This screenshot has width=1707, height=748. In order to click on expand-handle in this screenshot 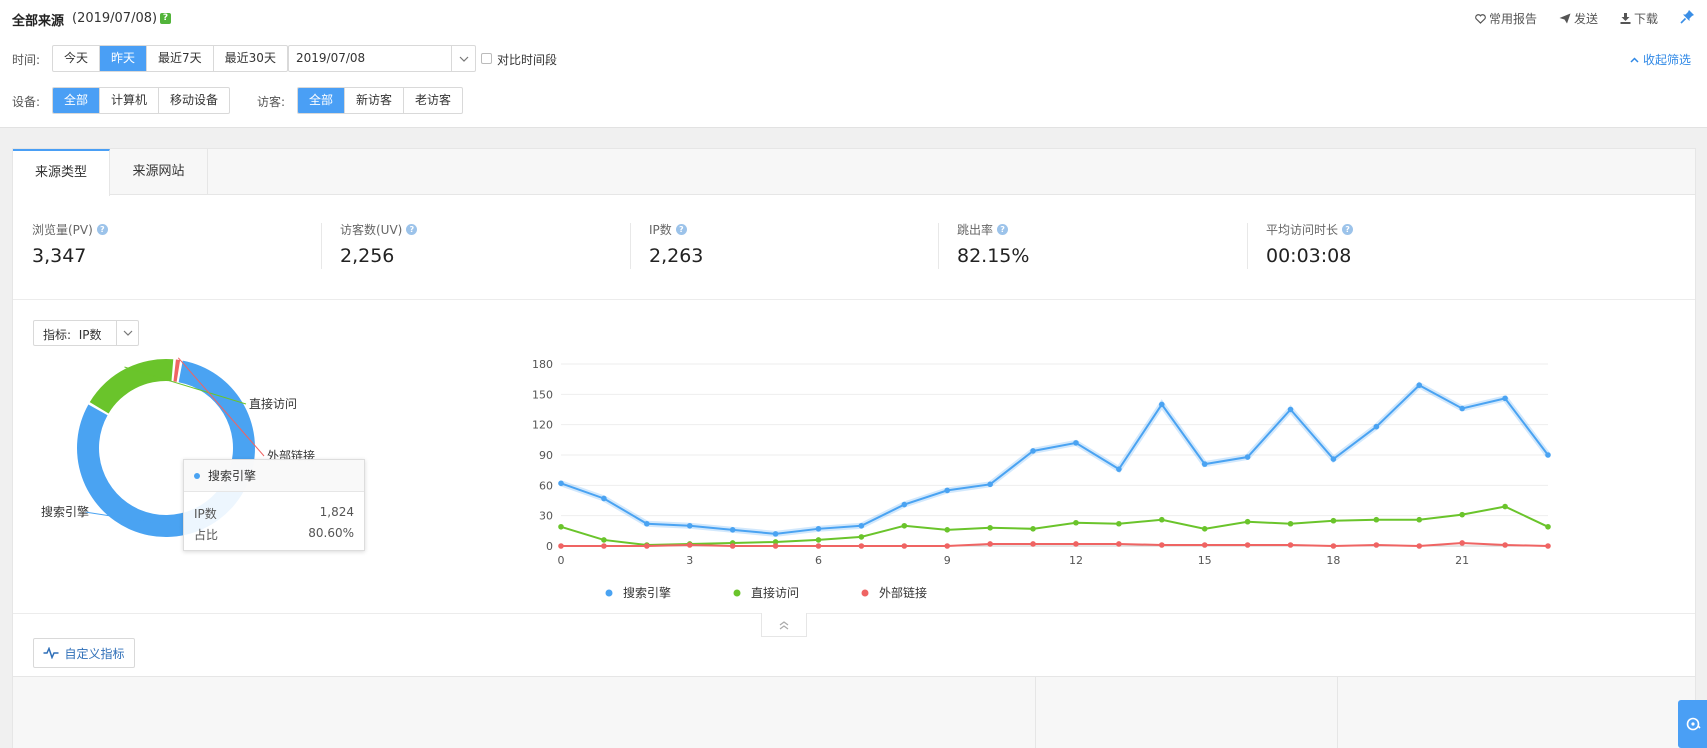, I will do `click(784, 625)`.